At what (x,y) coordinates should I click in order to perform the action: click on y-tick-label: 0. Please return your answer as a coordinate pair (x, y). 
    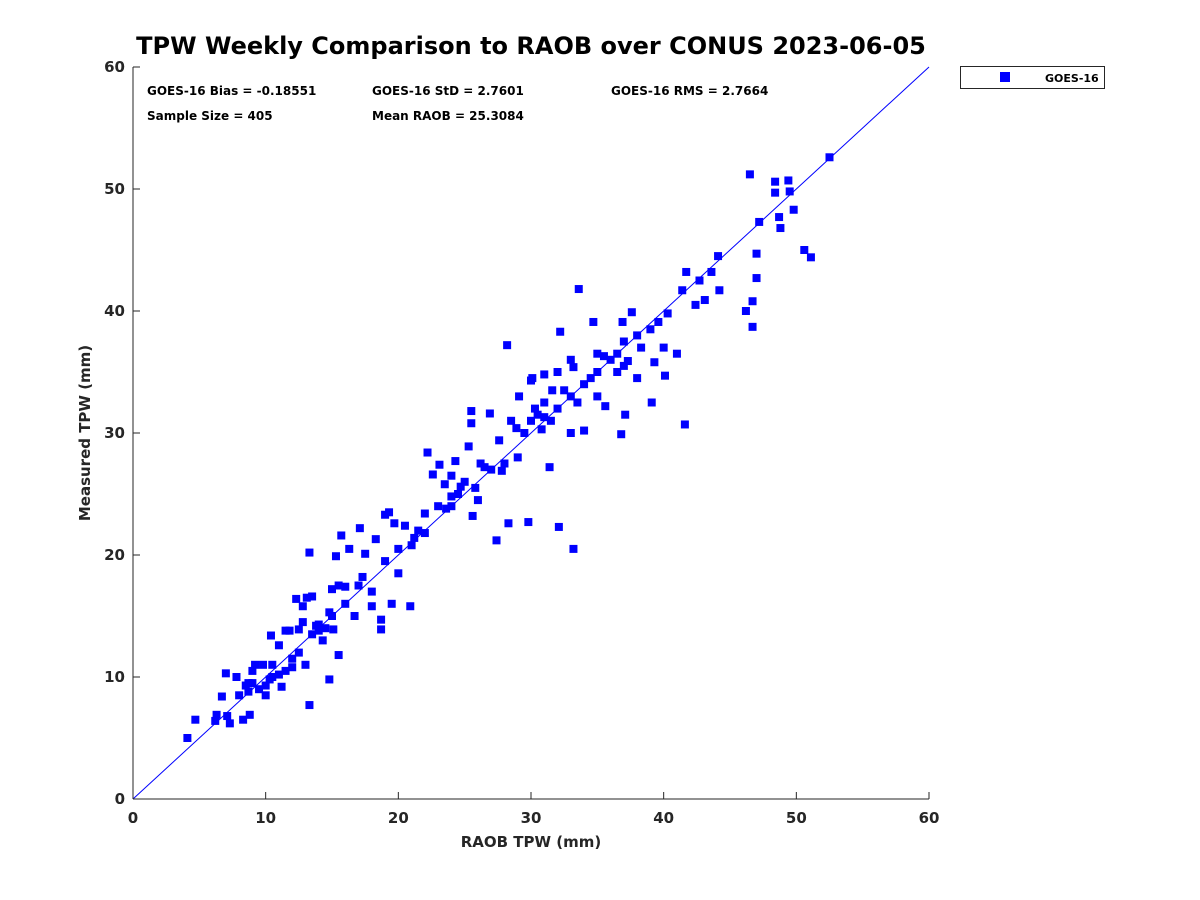
    Looking at the image, I should click on (120, 799).